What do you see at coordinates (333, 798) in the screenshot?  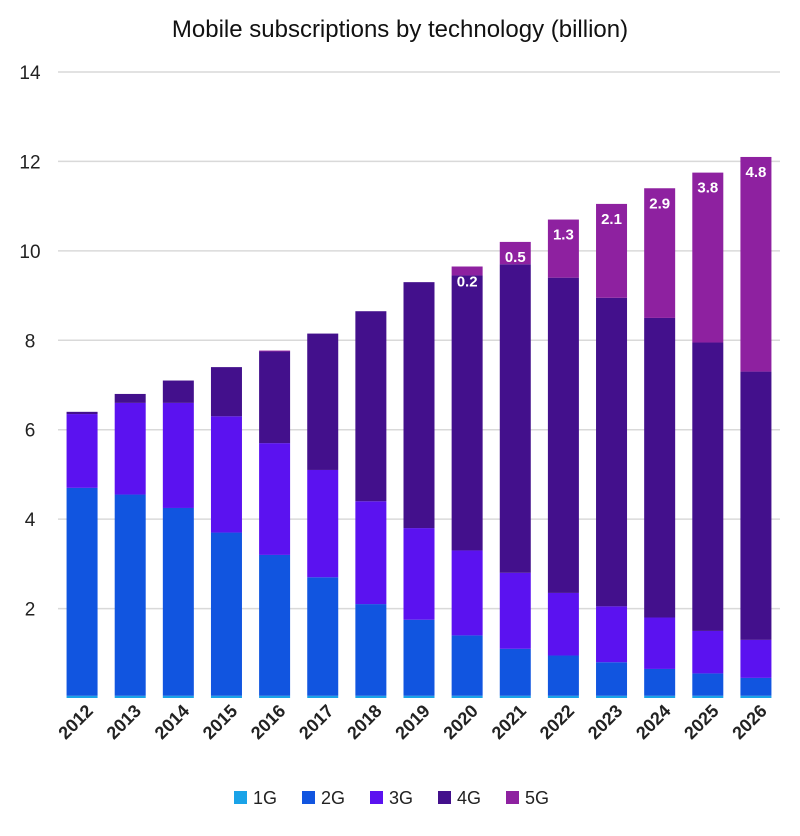 I see `legend-label: 2G` at bounding box center [333, 798].